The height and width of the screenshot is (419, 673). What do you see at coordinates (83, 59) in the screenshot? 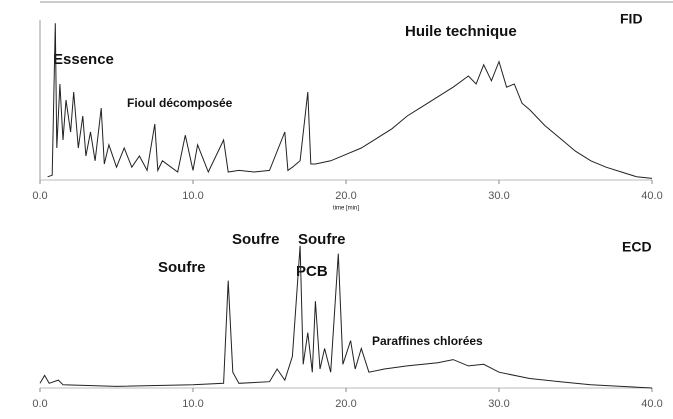
I see `annotation: Essence` at bounding box center [83, 59].